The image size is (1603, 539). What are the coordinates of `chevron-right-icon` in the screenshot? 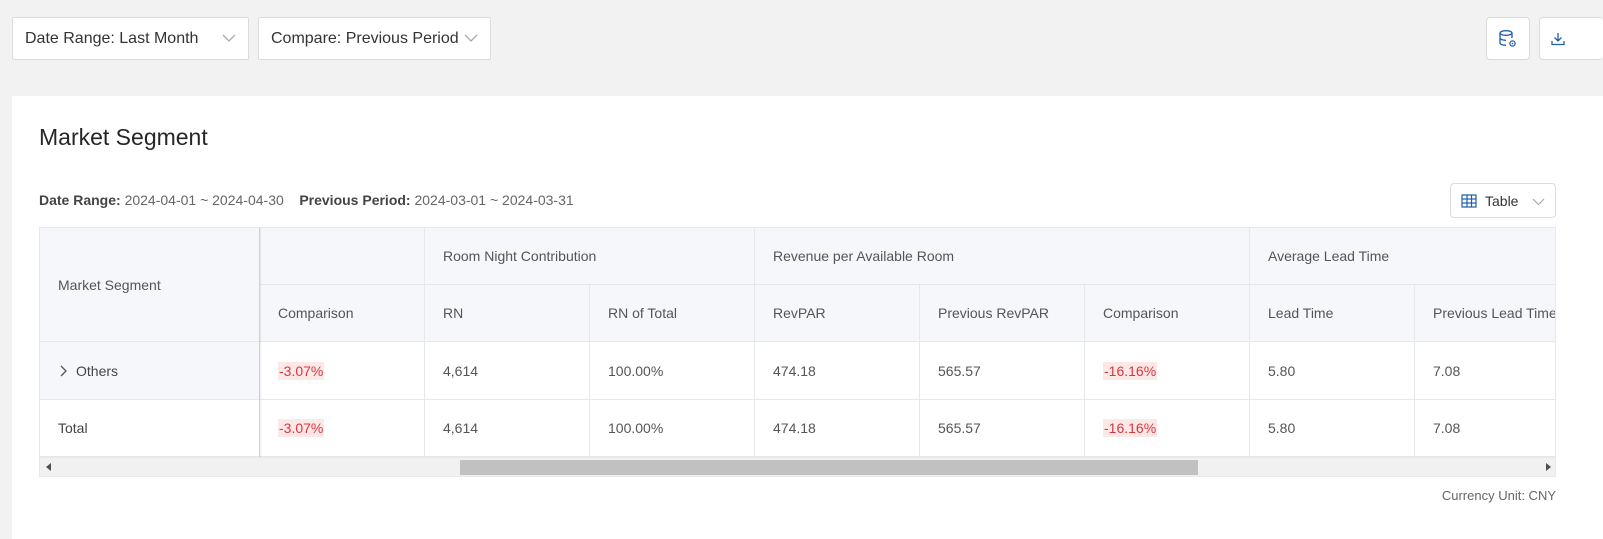 It's located at (63, 371).